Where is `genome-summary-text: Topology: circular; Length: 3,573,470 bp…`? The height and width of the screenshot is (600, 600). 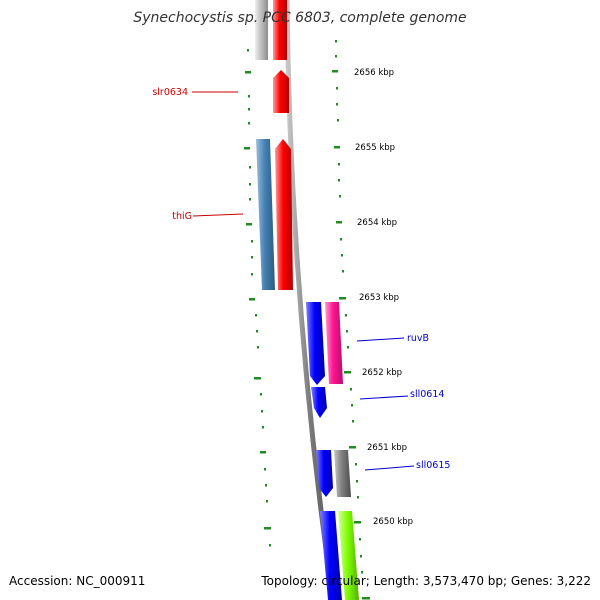 genome-summary-text: Topology: circular; Length: 3,573,470 bp… is located at coordinates (426, 581).